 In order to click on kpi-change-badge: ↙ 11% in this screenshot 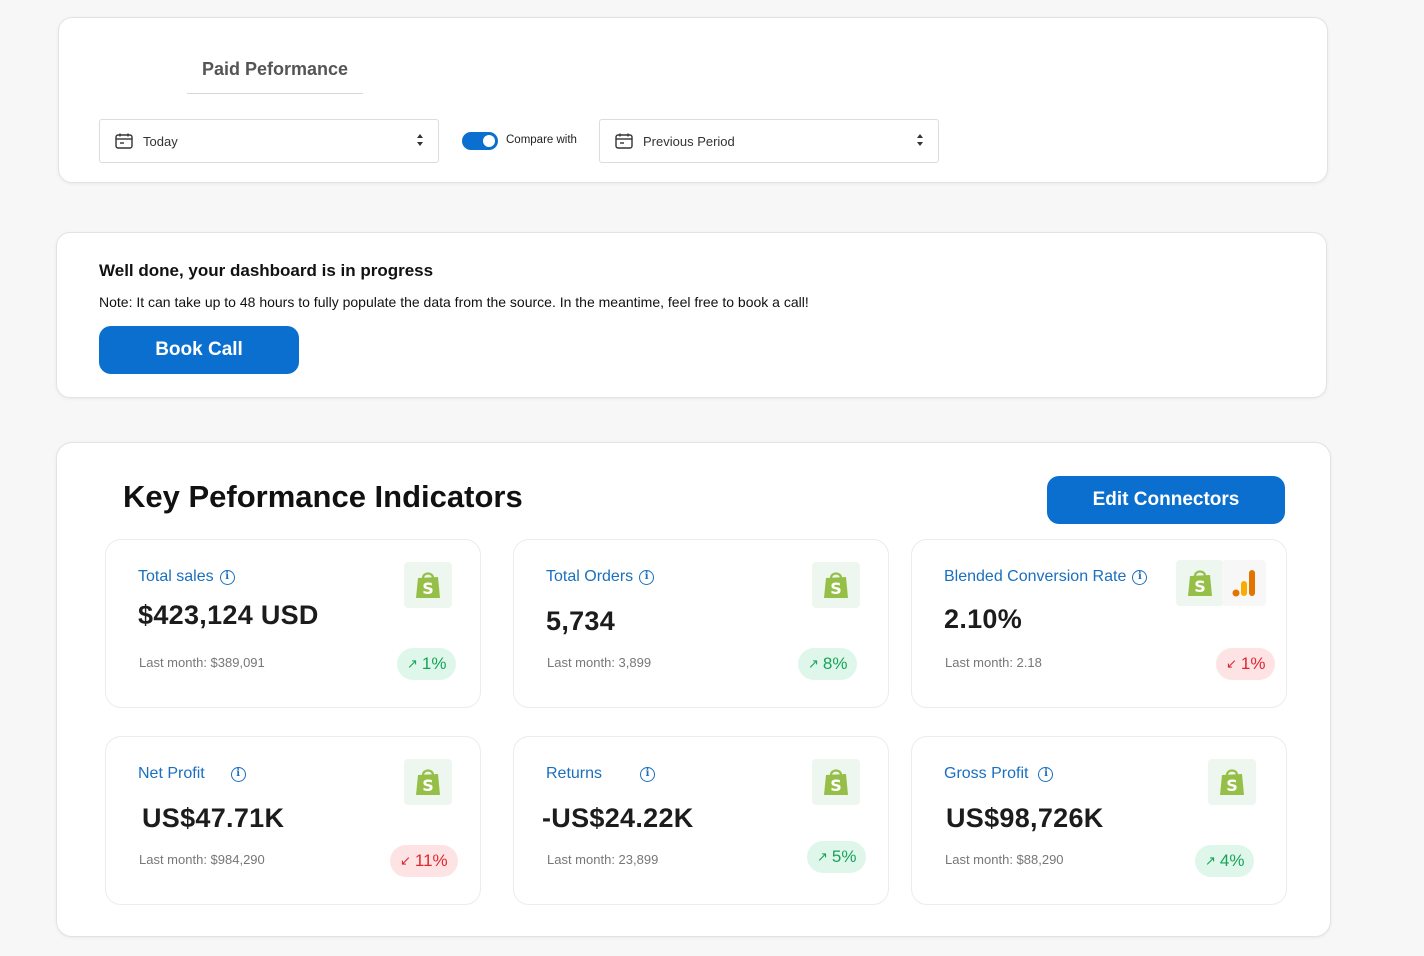, I will do `click(424, 861)`.